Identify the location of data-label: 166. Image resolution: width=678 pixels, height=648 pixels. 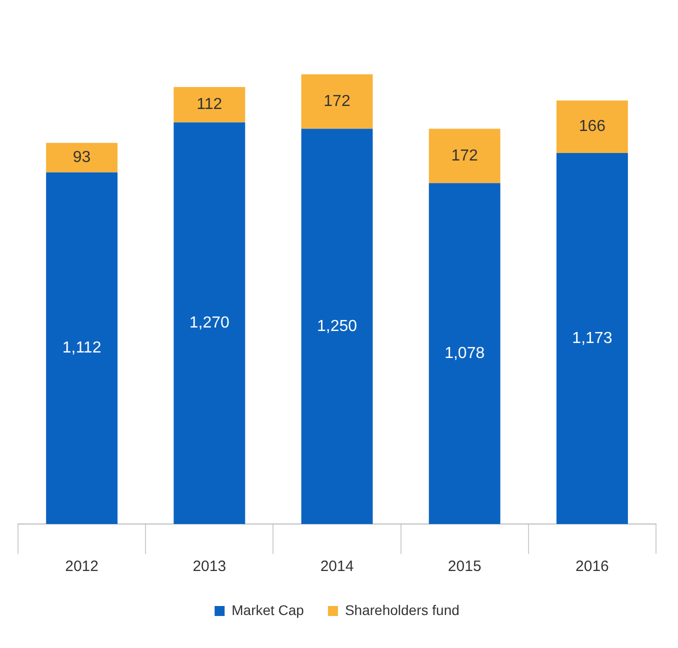
(592, 127).